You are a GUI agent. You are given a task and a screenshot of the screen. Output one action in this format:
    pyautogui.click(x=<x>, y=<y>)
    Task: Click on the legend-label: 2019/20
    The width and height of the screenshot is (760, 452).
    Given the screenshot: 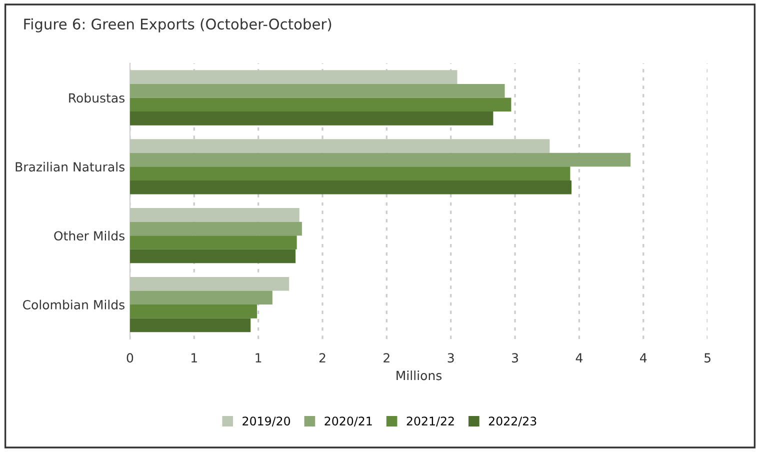 What is the action you would take?
    pyautogui.click(x=266, y=421)
    